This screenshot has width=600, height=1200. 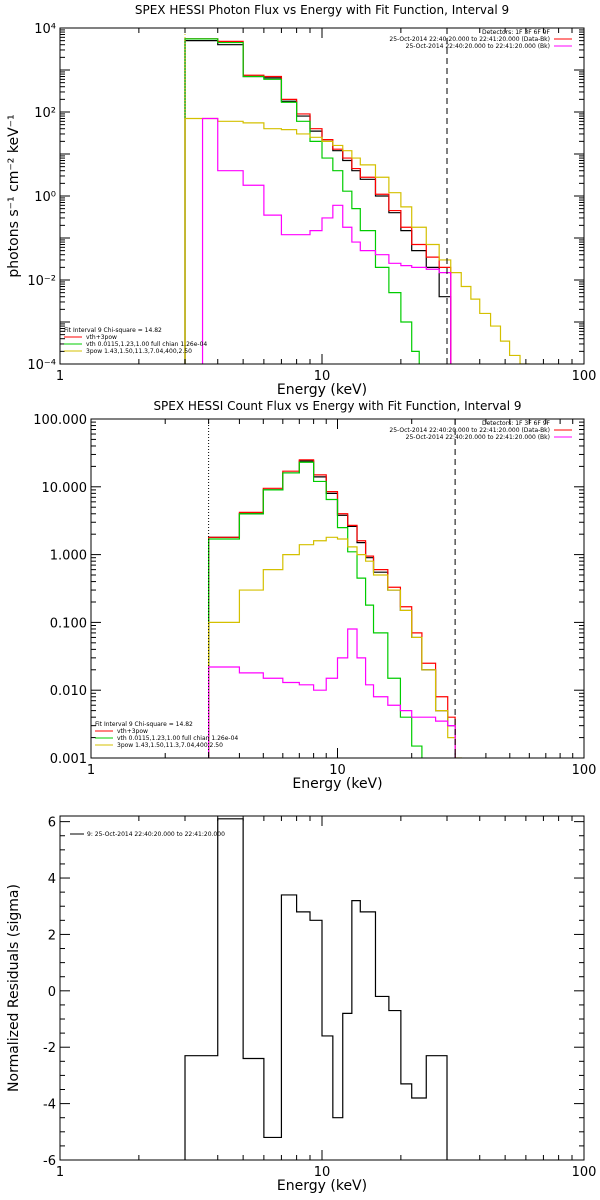 What do you see at coordinates (52, 879) in the screenshot?
I see `y-tick-label: 4` at bounding box center [52, 879].